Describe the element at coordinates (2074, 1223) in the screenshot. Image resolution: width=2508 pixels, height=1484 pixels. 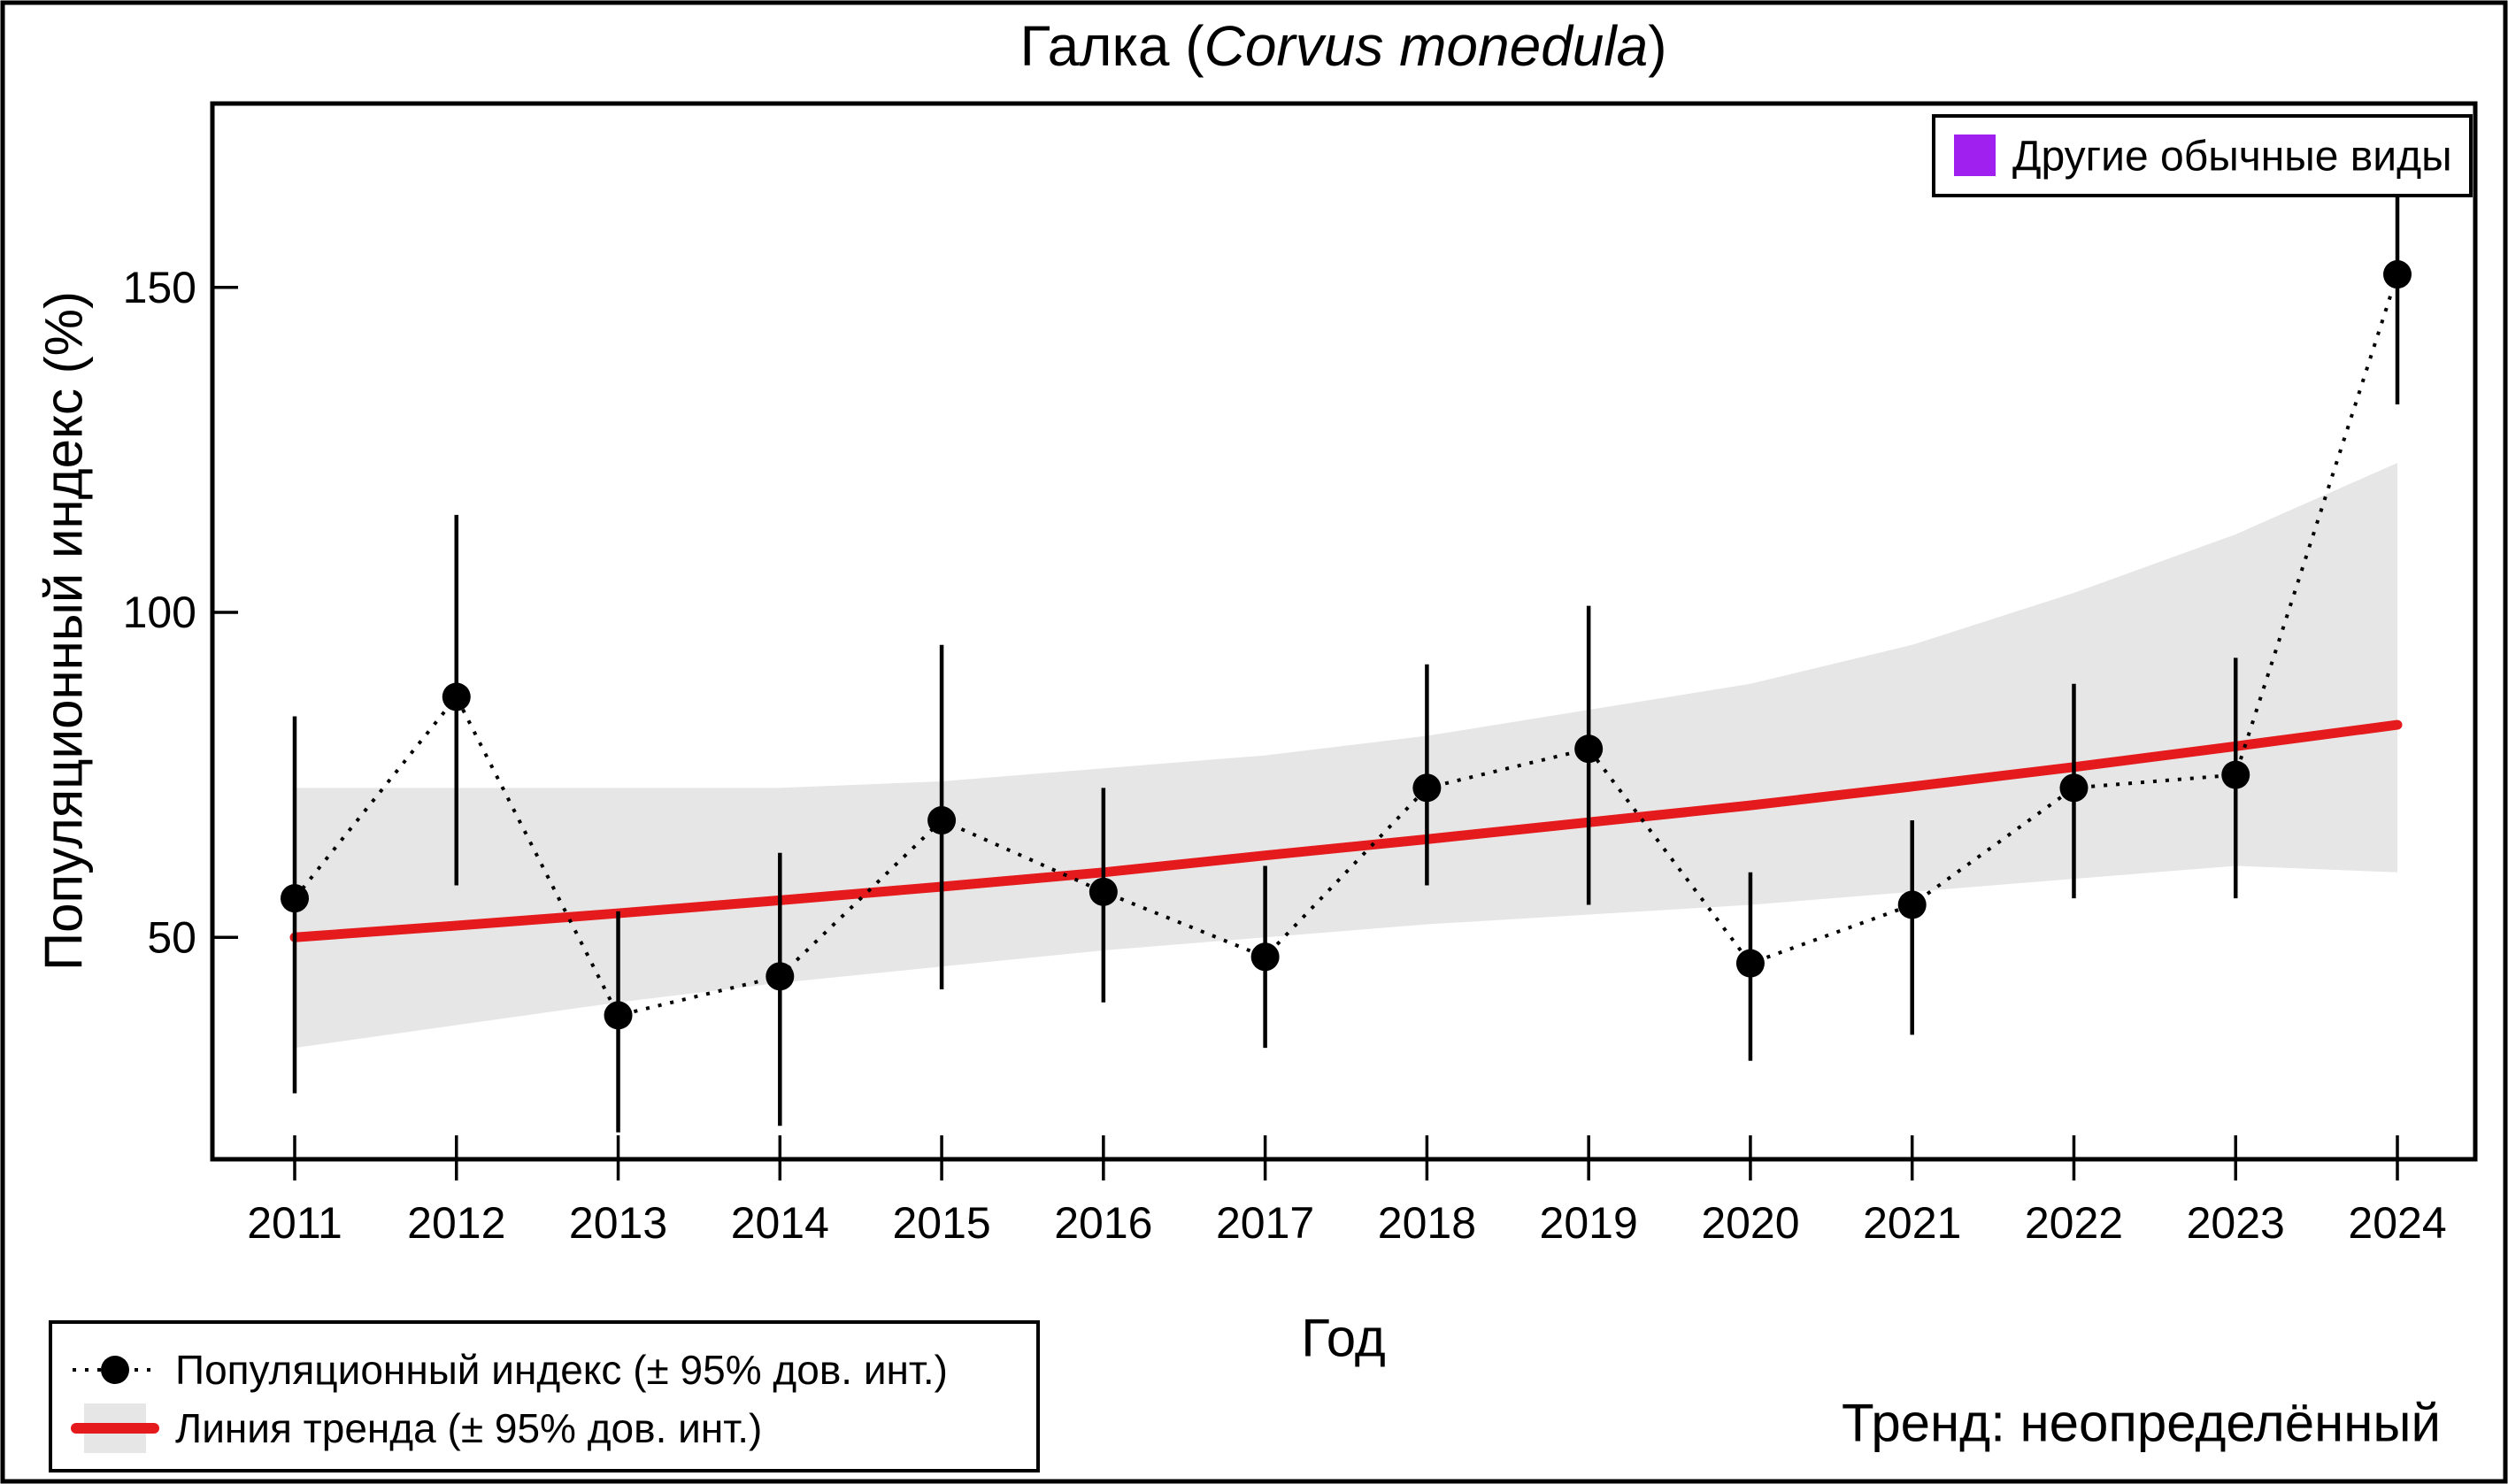
I see `x-tick-label-2022: 2022` at that location.